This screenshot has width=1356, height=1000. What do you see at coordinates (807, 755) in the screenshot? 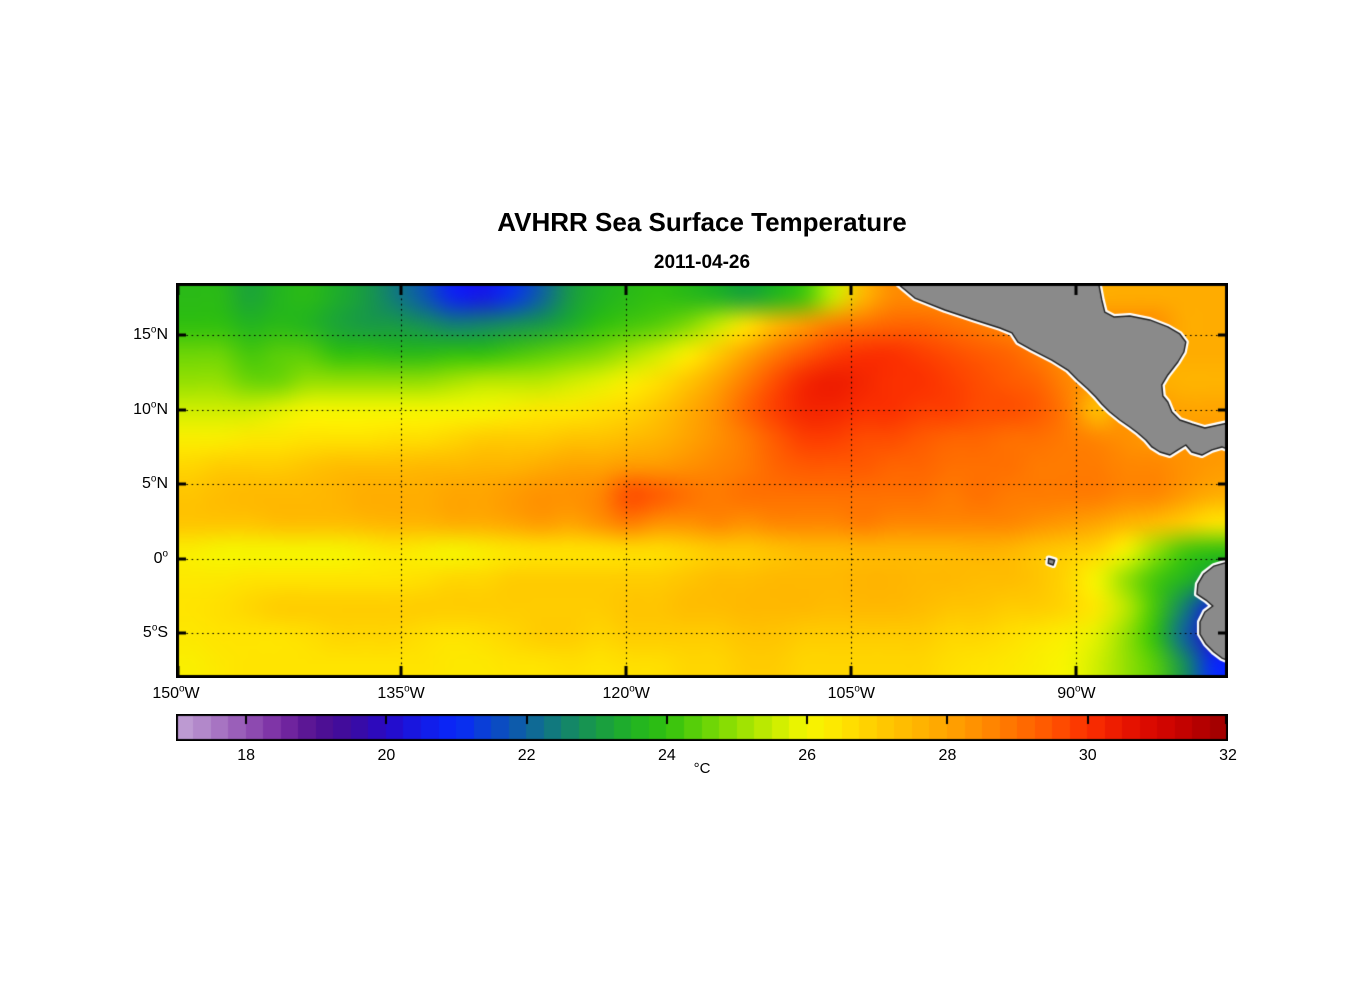
I see `colorbar-tick-label: 26` at bounding box center [807, 755].